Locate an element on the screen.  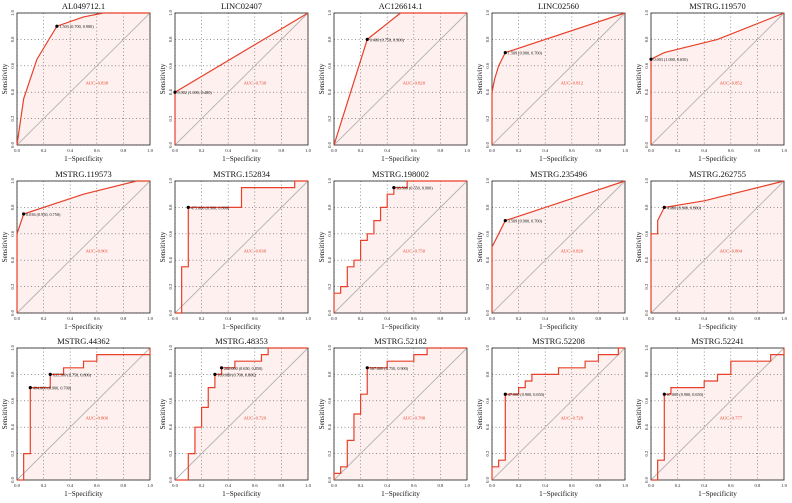
auc-label: AUC: 0.804 is located at coordinates (730, 250).